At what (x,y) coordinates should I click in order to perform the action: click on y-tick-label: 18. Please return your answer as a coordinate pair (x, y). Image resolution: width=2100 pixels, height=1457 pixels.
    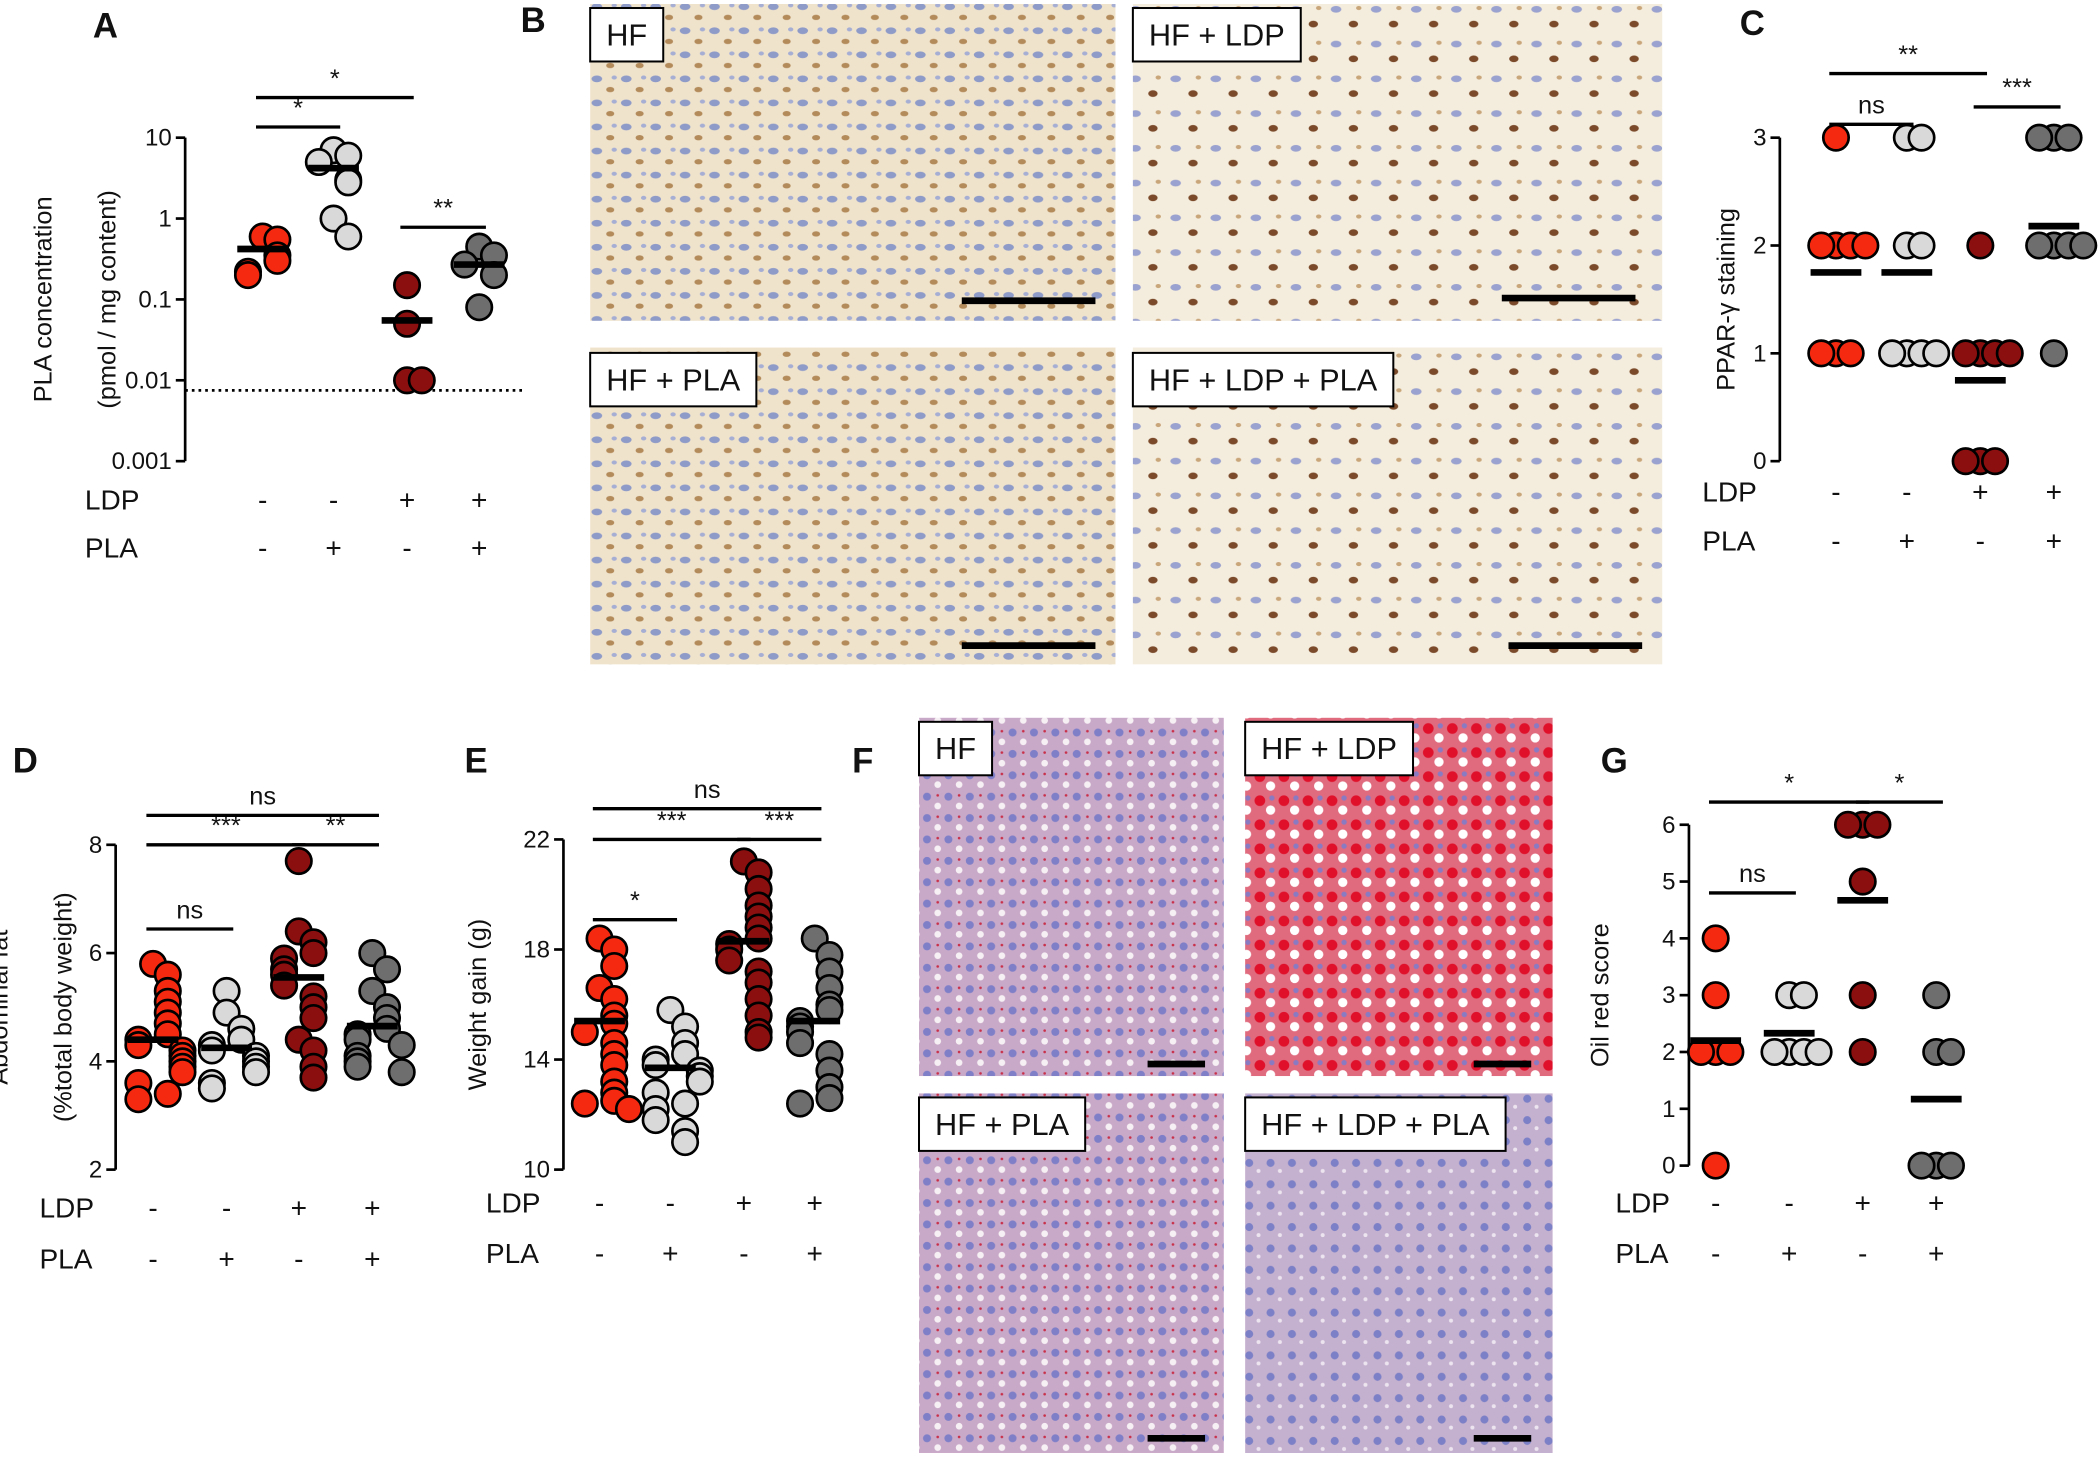
    Looking at the image, I should click on (536, 950).